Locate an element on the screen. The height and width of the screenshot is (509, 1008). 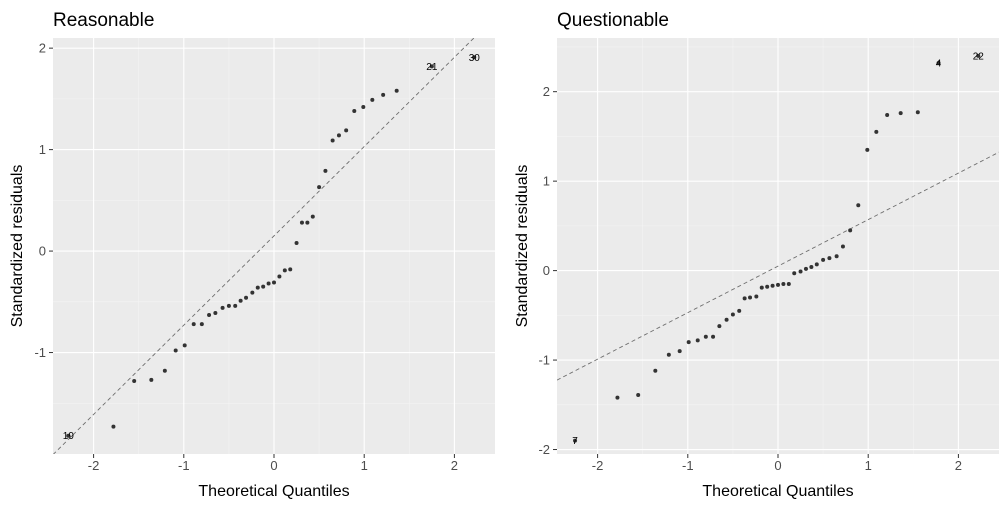
point-label: 21 is located at coordinates (432, 67).